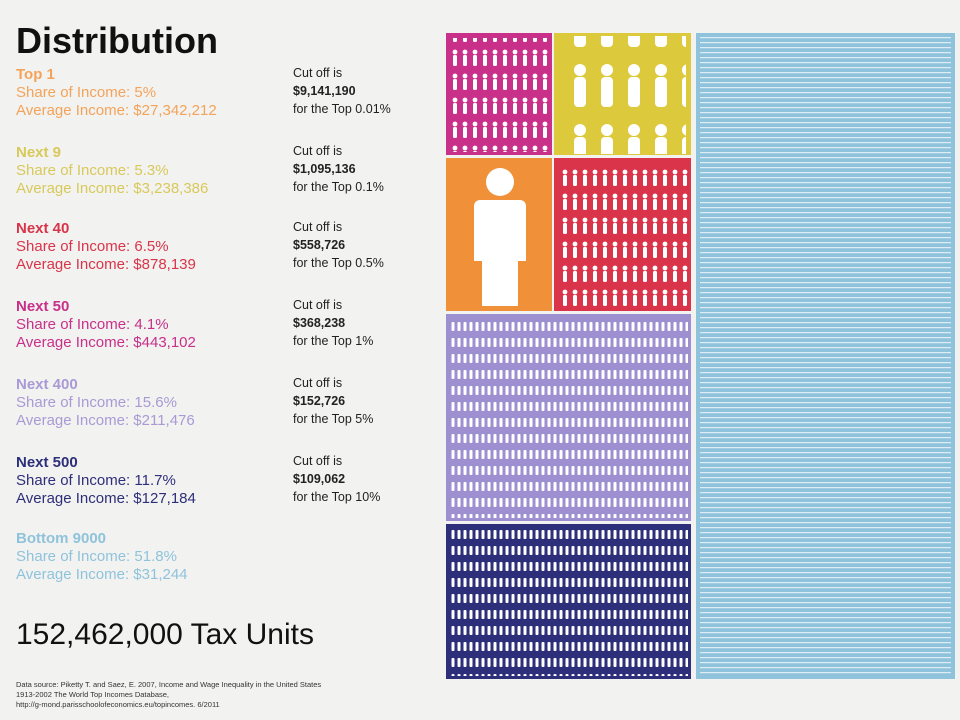 The height and width of the screenshot is (720, 960). I want to click on group-average: Average Income: $31,244, so click(102, 574).